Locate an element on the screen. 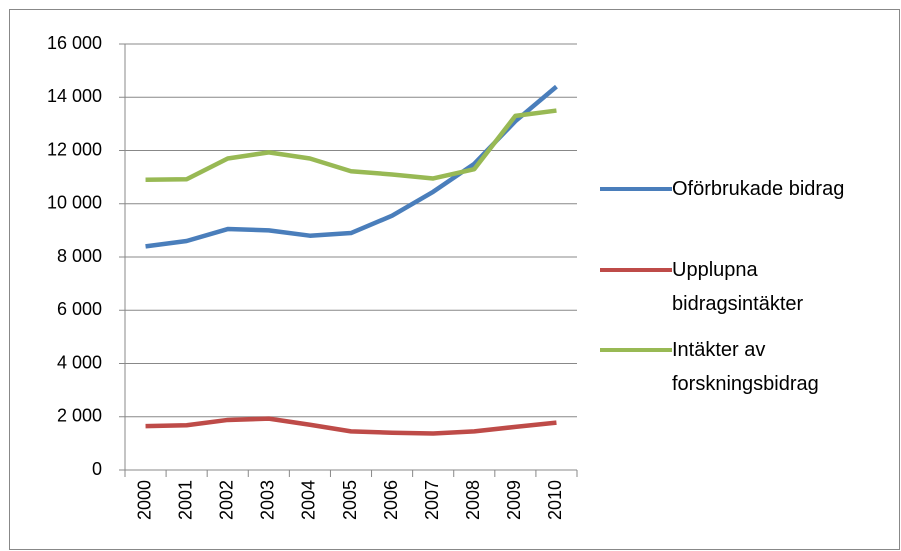 The height and width of the screenshot is (551, 901). legend-entry: Intäkter av forskningsbidrag is located at coordinates (750, 369).